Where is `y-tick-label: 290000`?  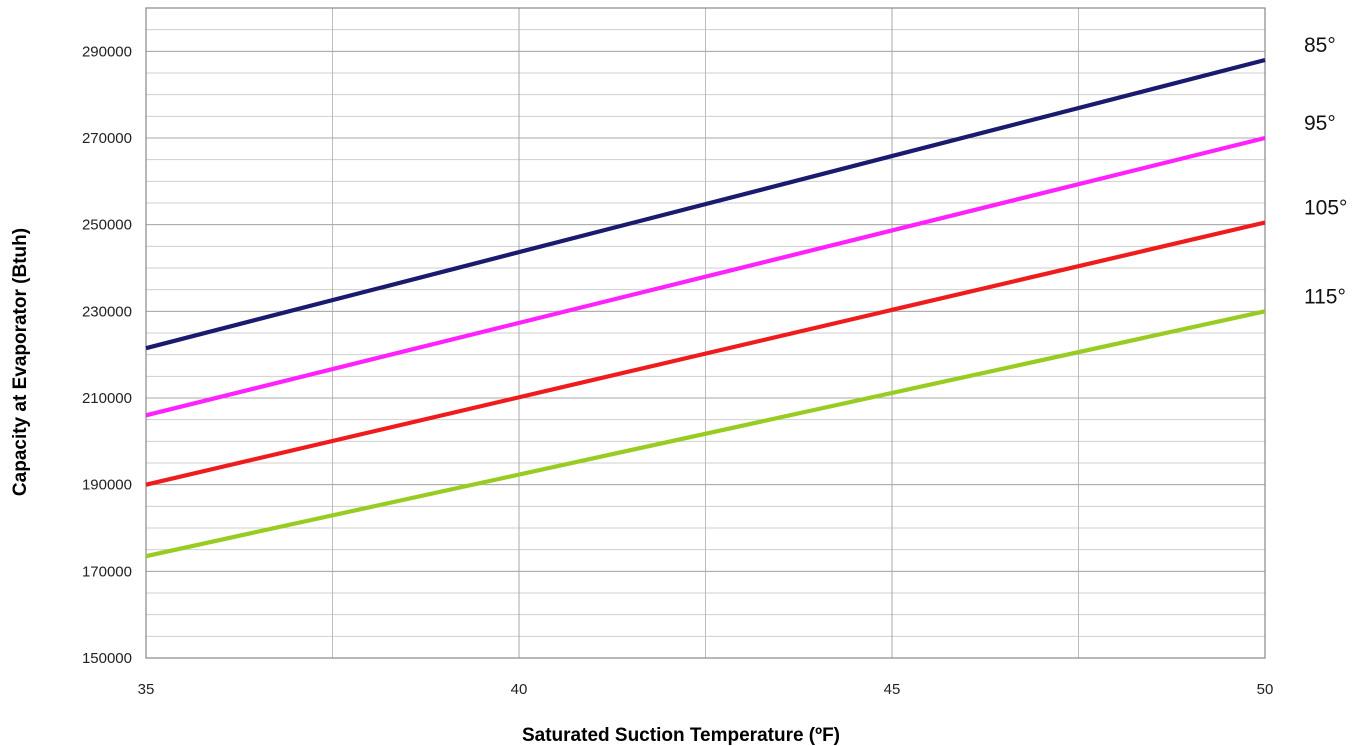
y-tick-label: 290000 is located at coordinates (107, 51).